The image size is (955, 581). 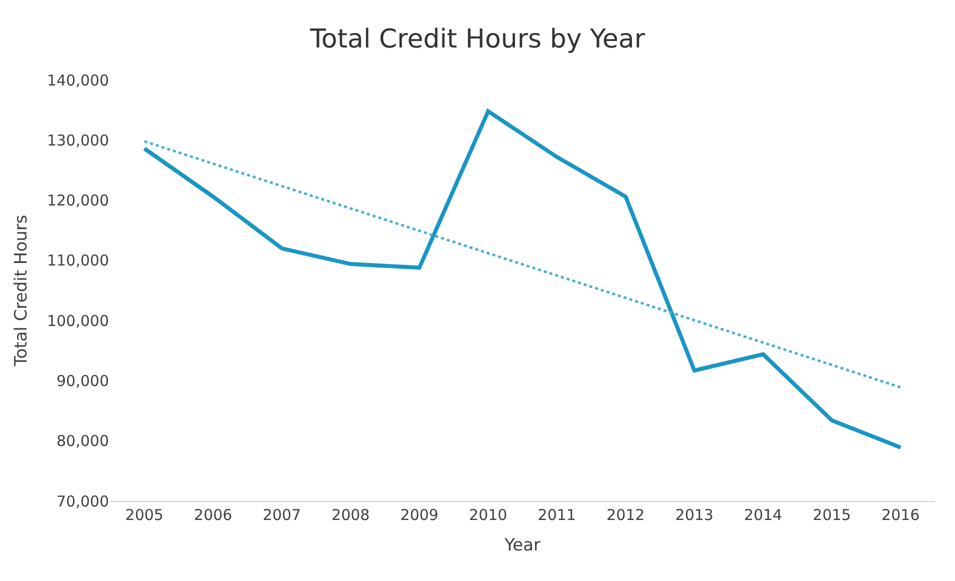 What do you see at coordinates (77, 80) in the screenshot?
I see `y-tick-label: 140,000` at bounding box center [77, 80].